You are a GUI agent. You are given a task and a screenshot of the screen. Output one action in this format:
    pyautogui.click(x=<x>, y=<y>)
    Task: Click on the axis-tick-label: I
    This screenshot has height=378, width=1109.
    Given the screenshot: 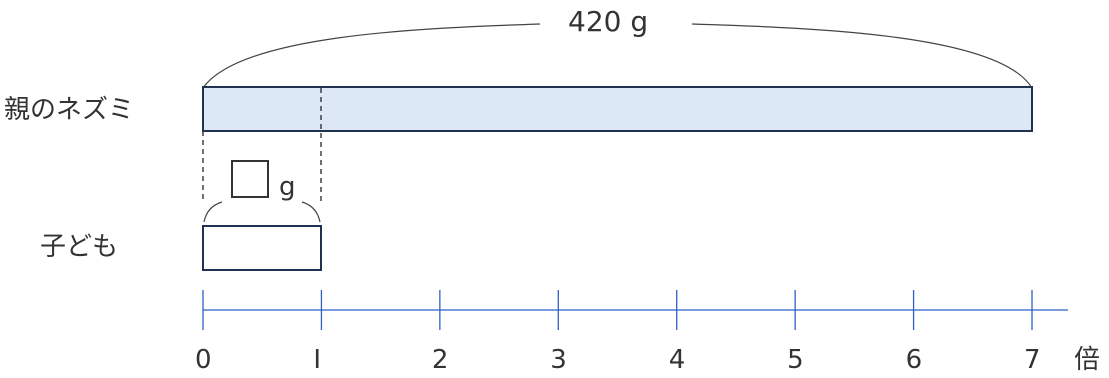 What is the action you would take?
    pyautogui.click(x=317, y=360)
    